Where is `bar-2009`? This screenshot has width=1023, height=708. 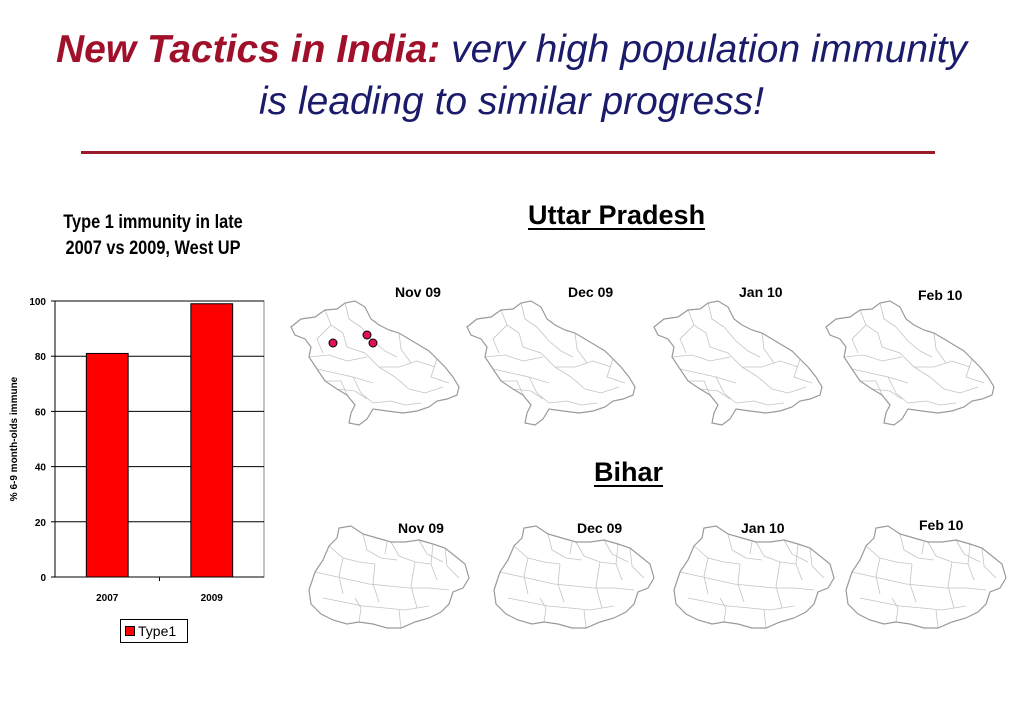
bar-2009 is located at coordinates (212, 440).